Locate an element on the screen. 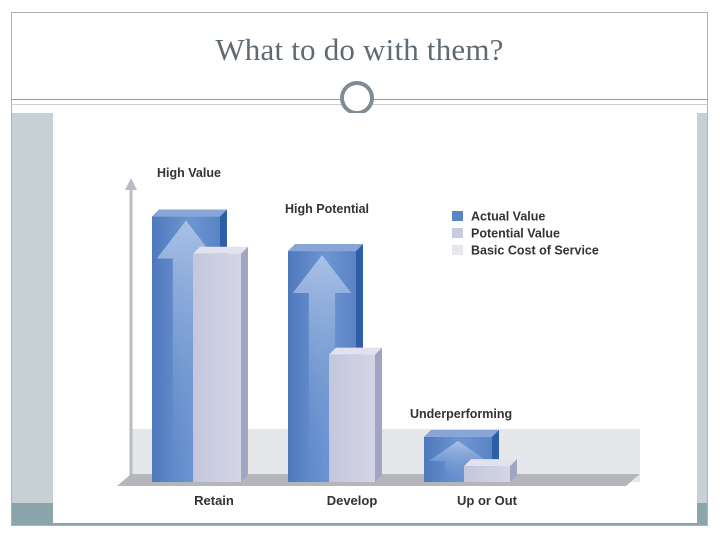 The height and width of the screenshot is (540, 720). bar-arrow-retain is located at coordinates (186, 351).